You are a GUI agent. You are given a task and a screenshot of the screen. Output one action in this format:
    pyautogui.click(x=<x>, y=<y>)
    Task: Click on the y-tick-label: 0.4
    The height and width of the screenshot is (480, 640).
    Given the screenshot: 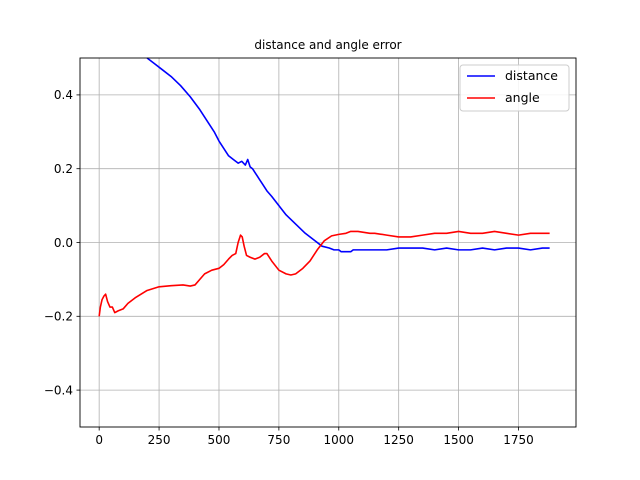 What is the action you would take?
    pyautogui.click(x=63, y=95)
    